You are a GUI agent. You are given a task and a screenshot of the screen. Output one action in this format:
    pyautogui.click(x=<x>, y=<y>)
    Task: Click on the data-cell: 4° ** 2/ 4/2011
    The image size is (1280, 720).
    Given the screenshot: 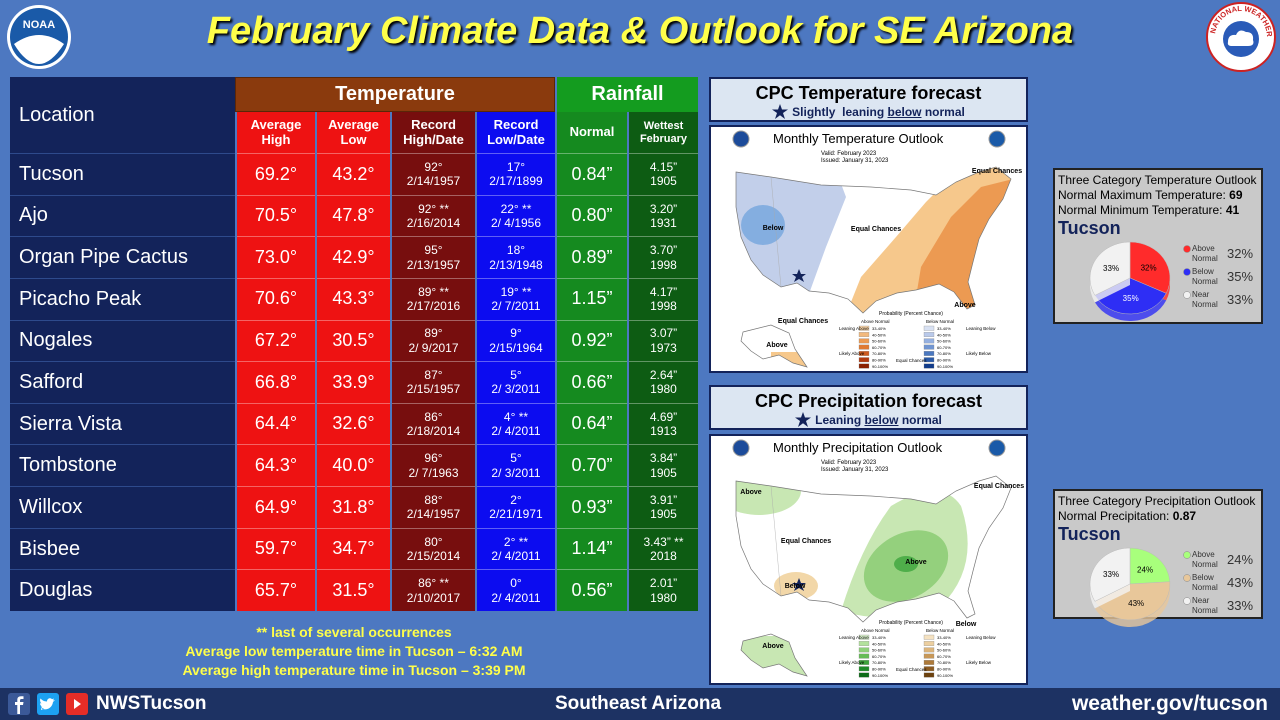 What is the action you would take?
    pyautogui.click(x=516, y=423)
    